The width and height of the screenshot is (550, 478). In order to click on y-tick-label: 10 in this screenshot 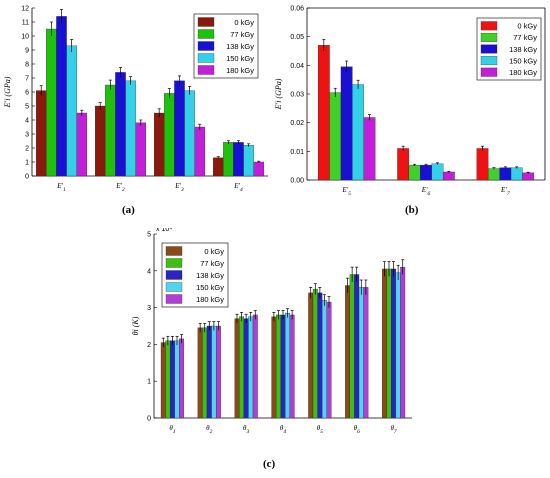, I will do `click(25, 37)`.